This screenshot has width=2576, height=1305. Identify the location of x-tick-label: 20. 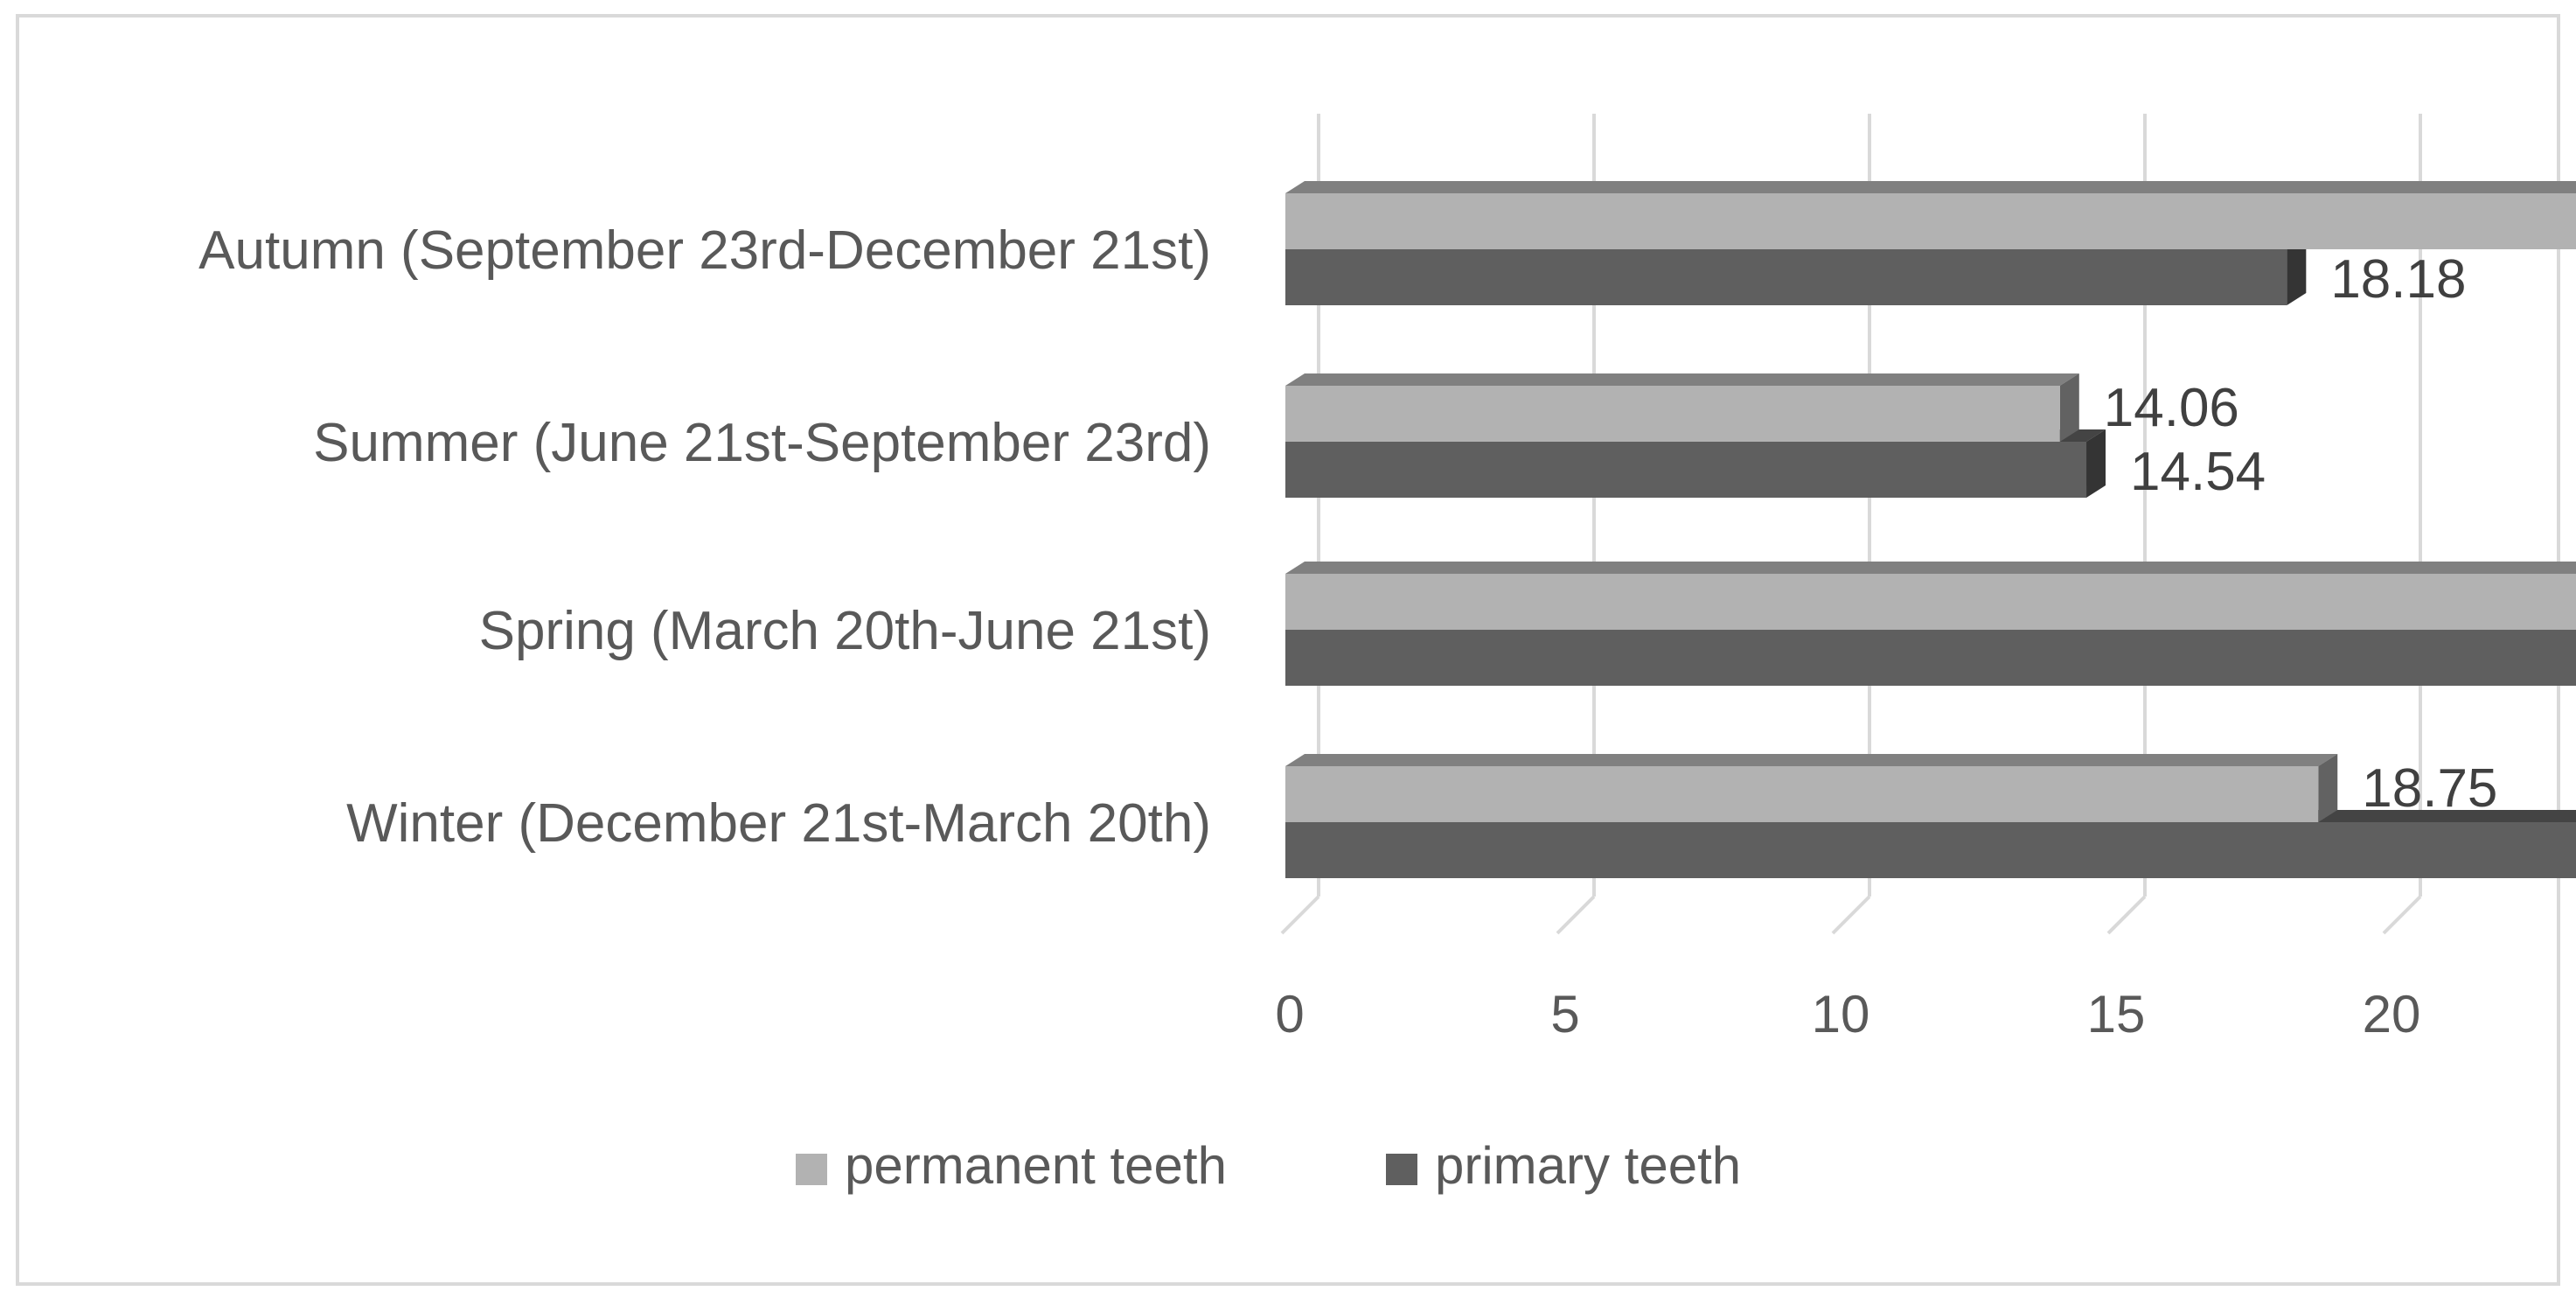
(2392, 1014).